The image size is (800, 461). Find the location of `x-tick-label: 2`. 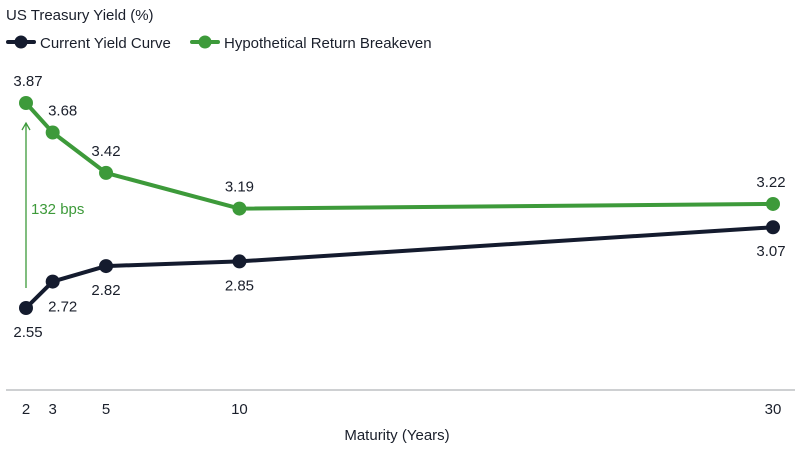

x-tick-label: 2 is located at coordinates (26, 409).